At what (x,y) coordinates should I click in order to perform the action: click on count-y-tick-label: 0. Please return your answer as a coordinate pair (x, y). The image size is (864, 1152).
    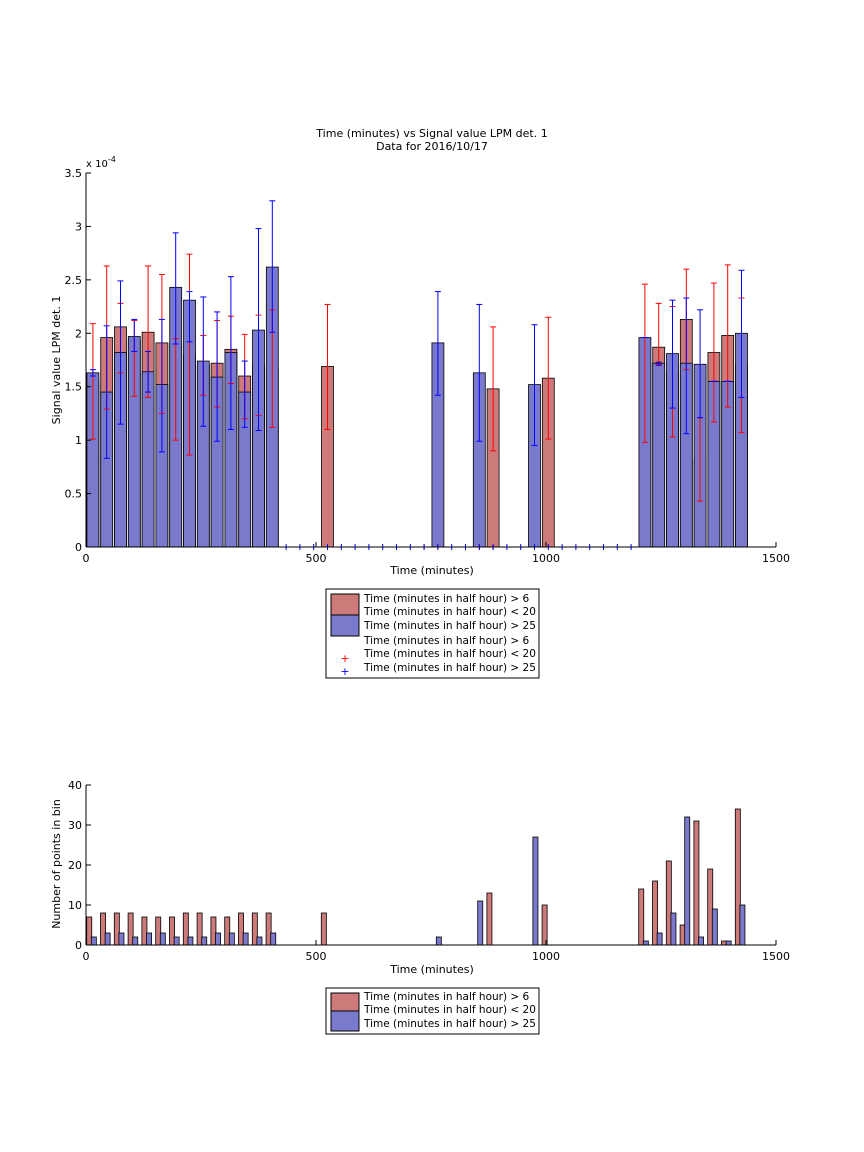
    Looking at the image, I should click on (78, 945).